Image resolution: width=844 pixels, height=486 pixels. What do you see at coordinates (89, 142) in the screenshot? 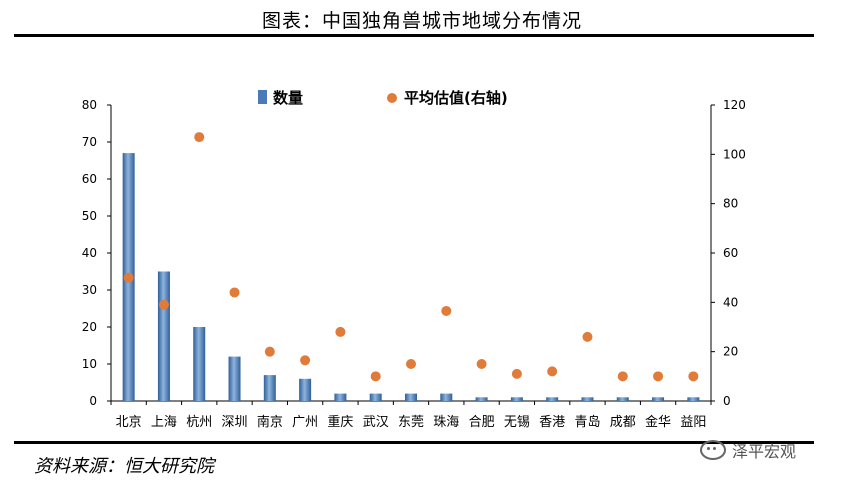
I see `left-tick-label: 70` at bounding box center [89, 142].